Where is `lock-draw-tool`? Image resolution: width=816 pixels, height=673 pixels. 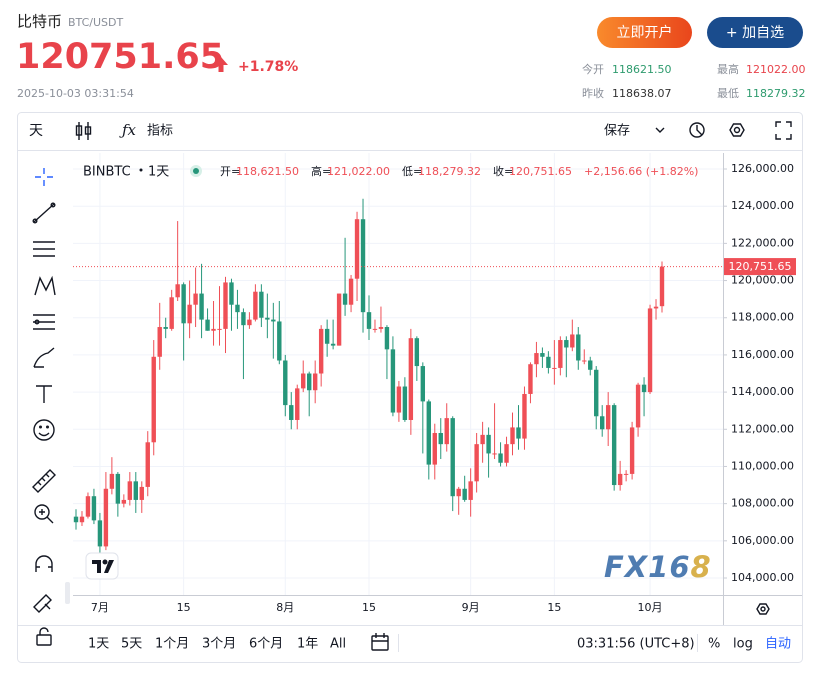 lock-draw-tool is located at coordinates (42, 603).